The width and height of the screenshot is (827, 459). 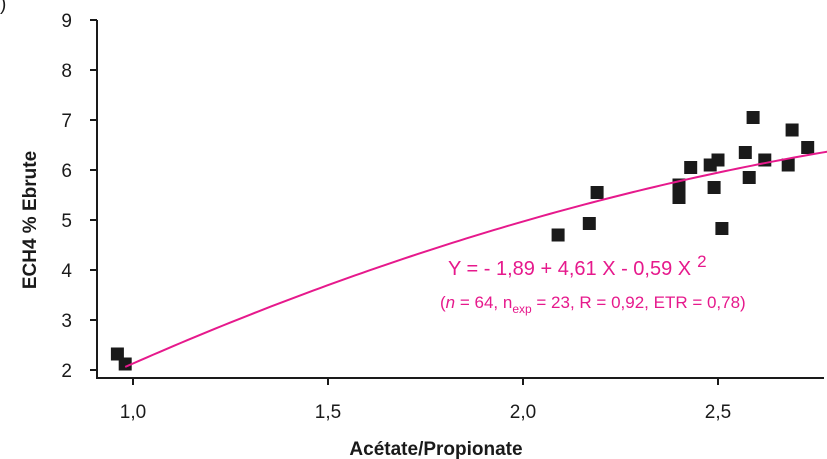 I want to click on y-tick-label: 5, so click(x=66, y=221).